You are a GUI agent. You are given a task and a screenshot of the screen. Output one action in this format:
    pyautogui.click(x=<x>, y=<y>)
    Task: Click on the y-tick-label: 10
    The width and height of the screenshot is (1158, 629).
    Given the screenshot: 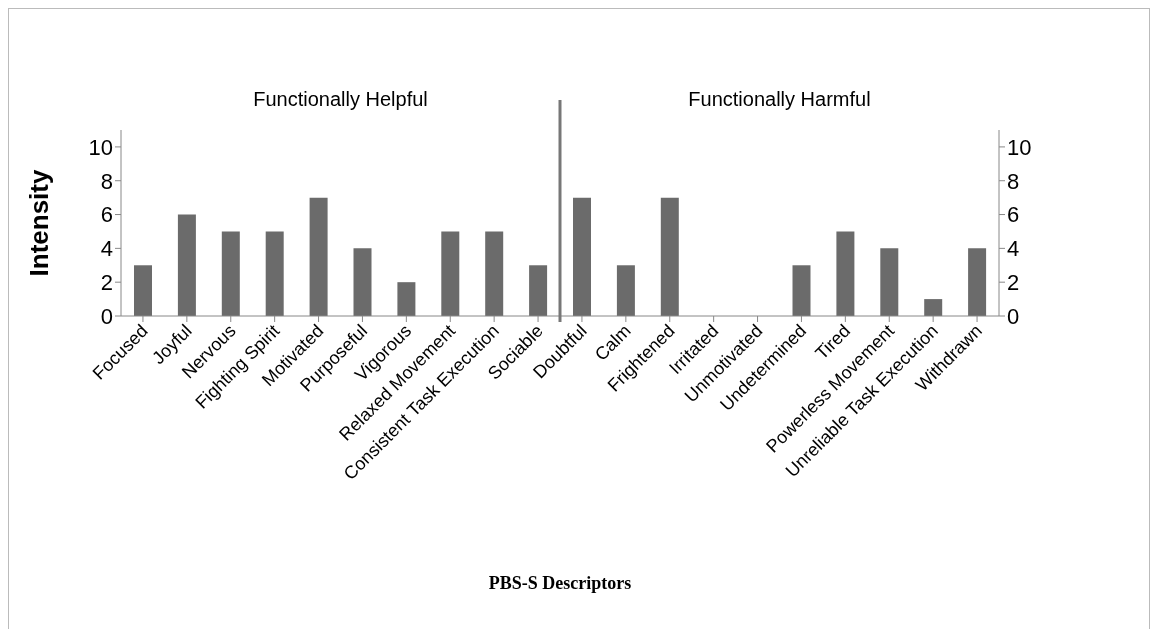 What is the action you would take?
    pyautogui.click(x=100, y=147)
    